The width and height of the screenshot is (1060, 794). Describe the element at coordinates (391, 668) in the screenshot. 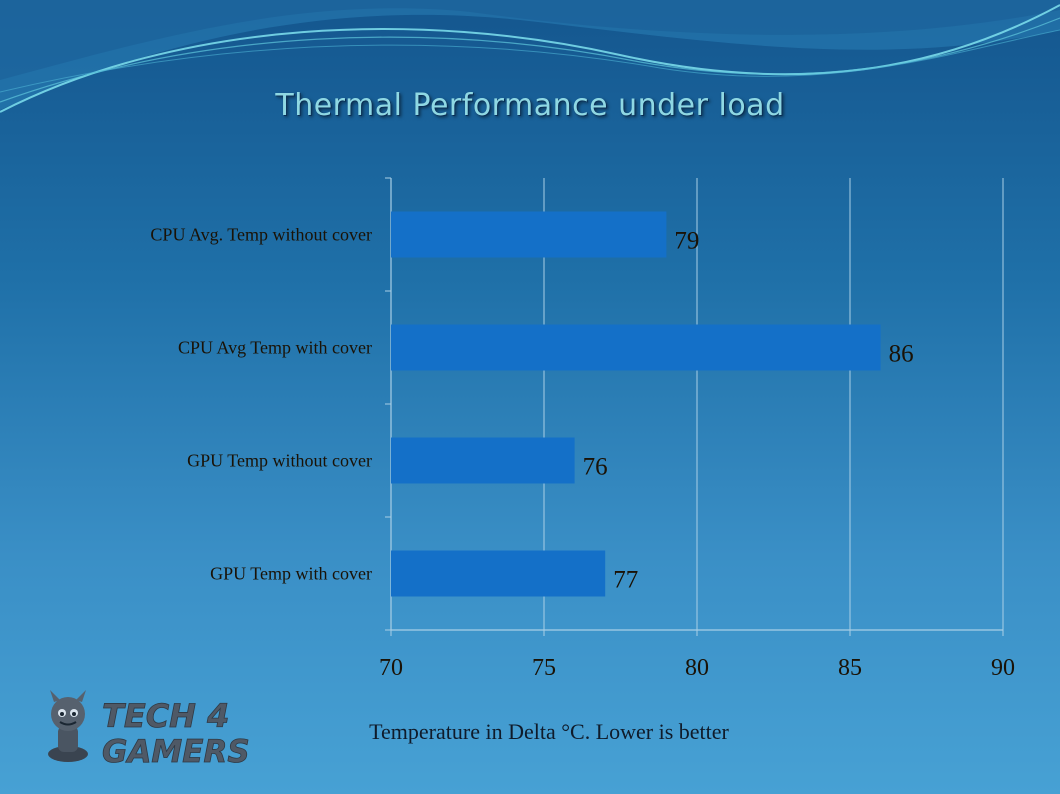

I see `x-tick-label: 70` at that location.